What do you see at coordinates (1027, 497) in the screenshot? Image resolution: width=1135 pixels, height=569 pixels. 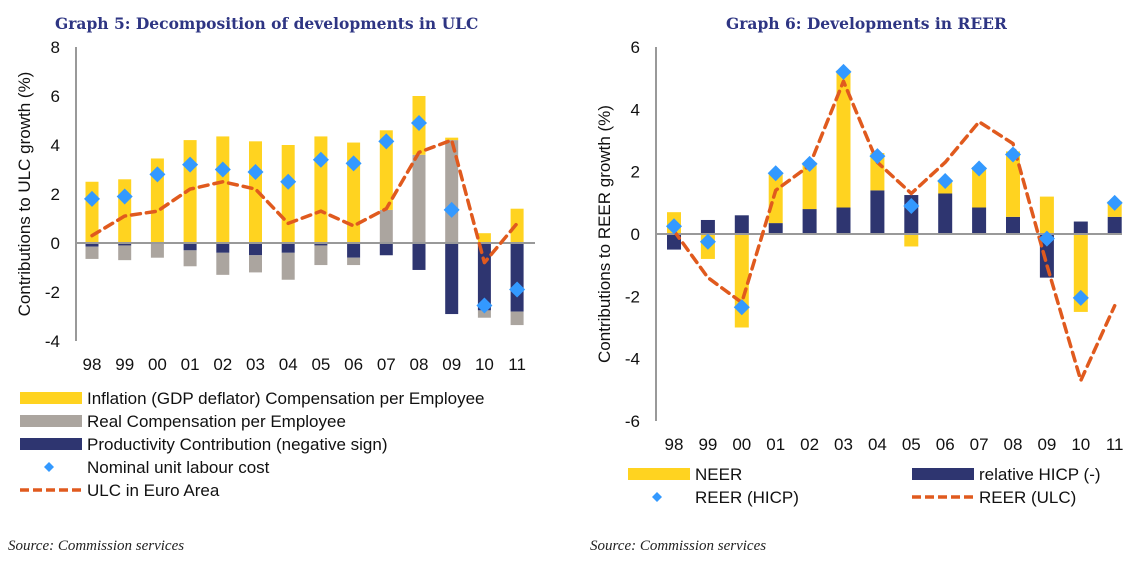 I see `legend-label: REER (ULC)` at bounding box center [1027, 497].